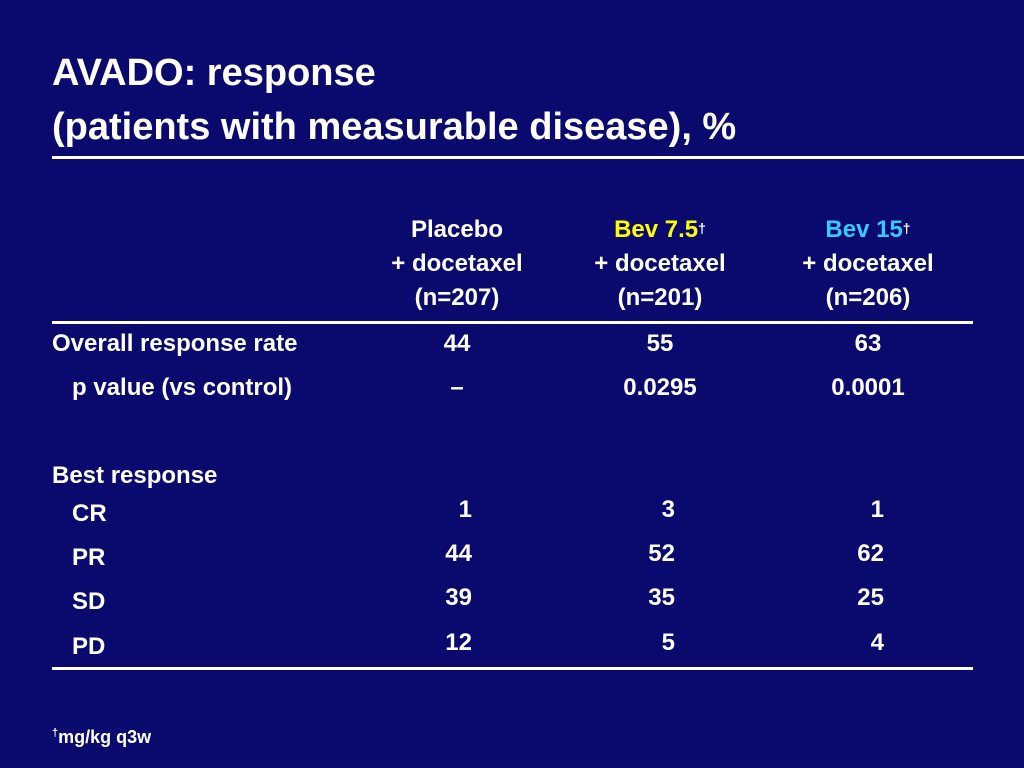 The width and height of the screenshot is (1024, 768). Describe the element at coordinates (660, 297) in the screenshot. I see `column-n-bev75: (n=201)` at that location.